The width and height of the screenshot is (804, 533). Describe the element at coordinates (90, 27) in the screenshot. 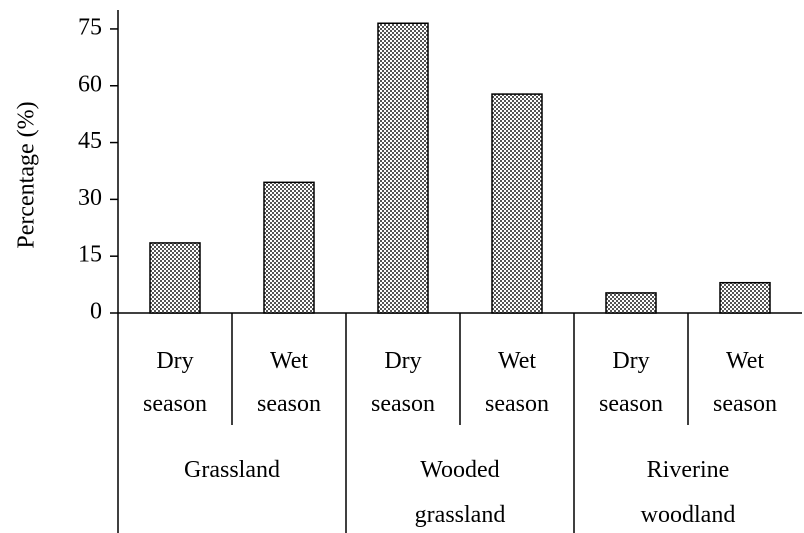

I see `y-tick-label: 75` at that location.